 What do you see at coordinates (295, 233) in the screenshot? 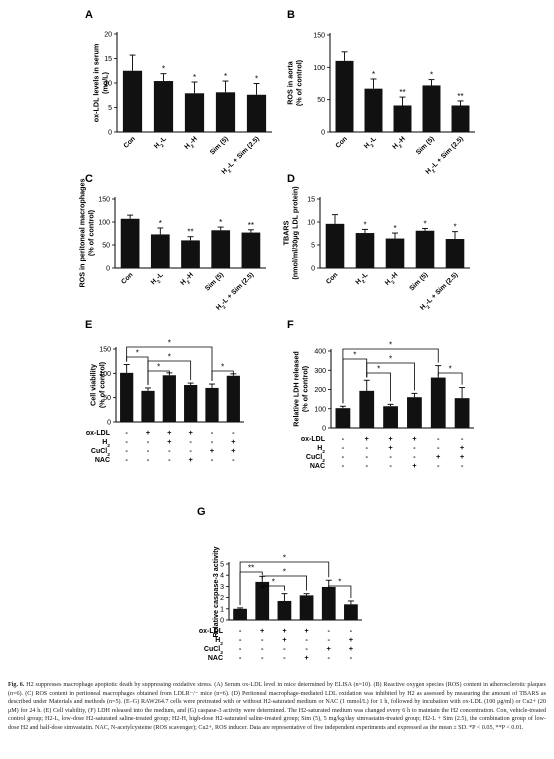
I see `y-axis-label-line: (nmol/ml/30μg LDL protein)` at bounding box center [295, 233].